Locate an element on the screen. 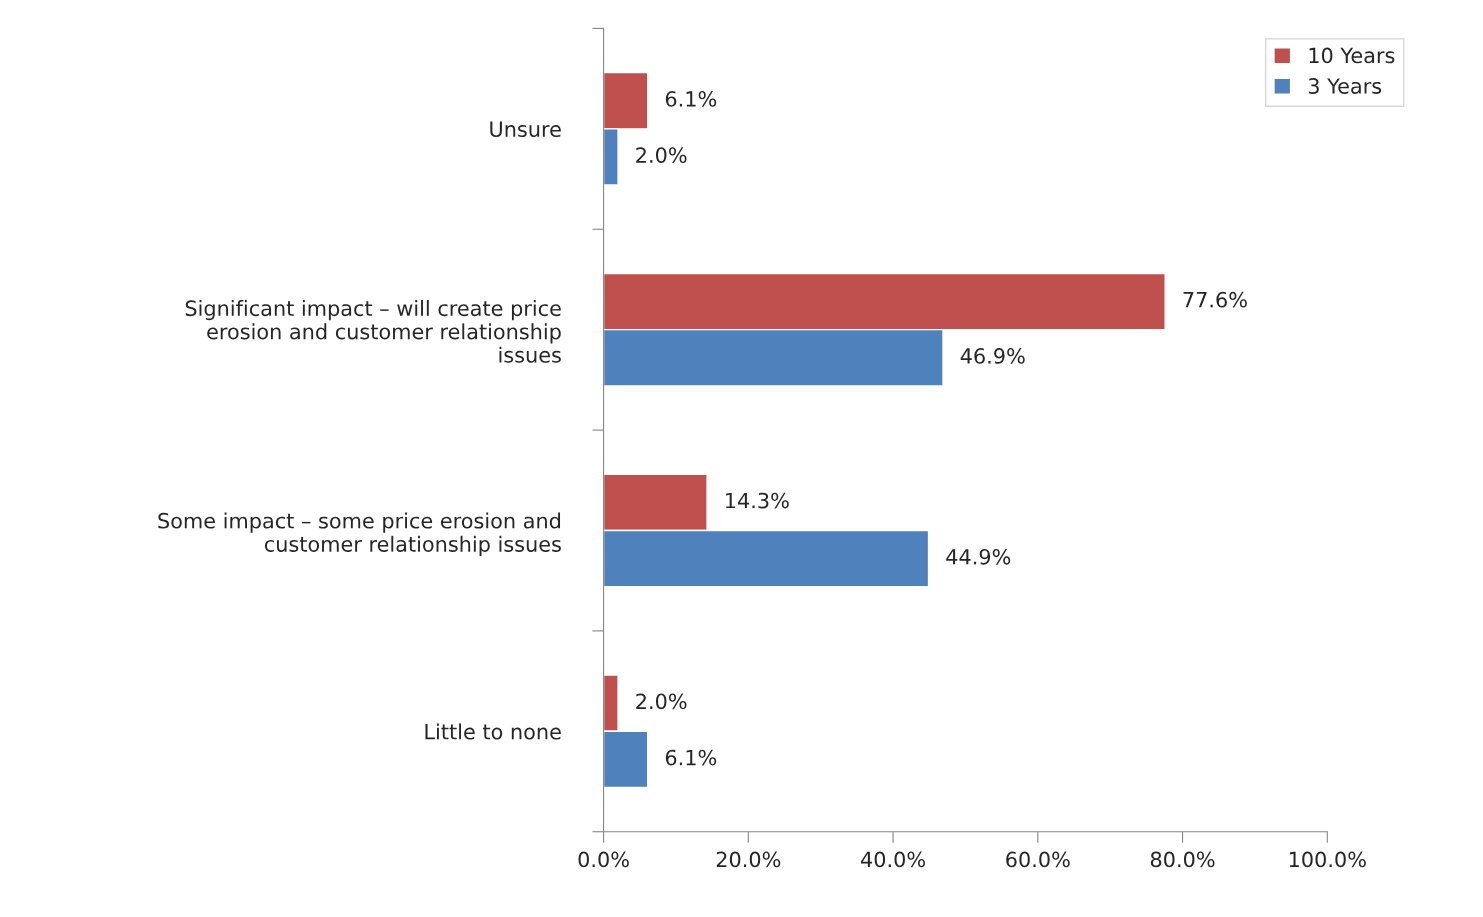  x-tick-label: 20.0% is located at coordinates (748, 859).